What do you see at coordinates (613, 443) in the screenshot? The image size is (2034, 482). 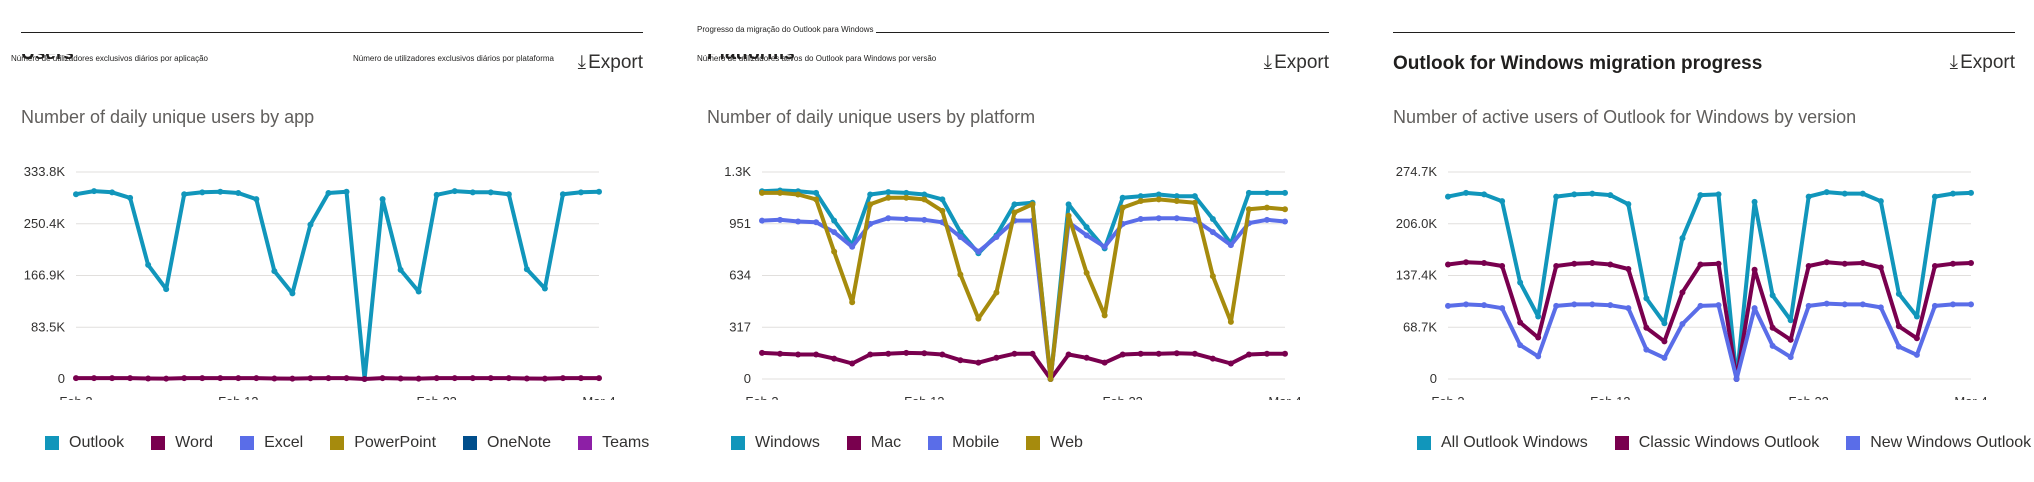 I see `legend-item: Teams` at bounding box center [613, 443].